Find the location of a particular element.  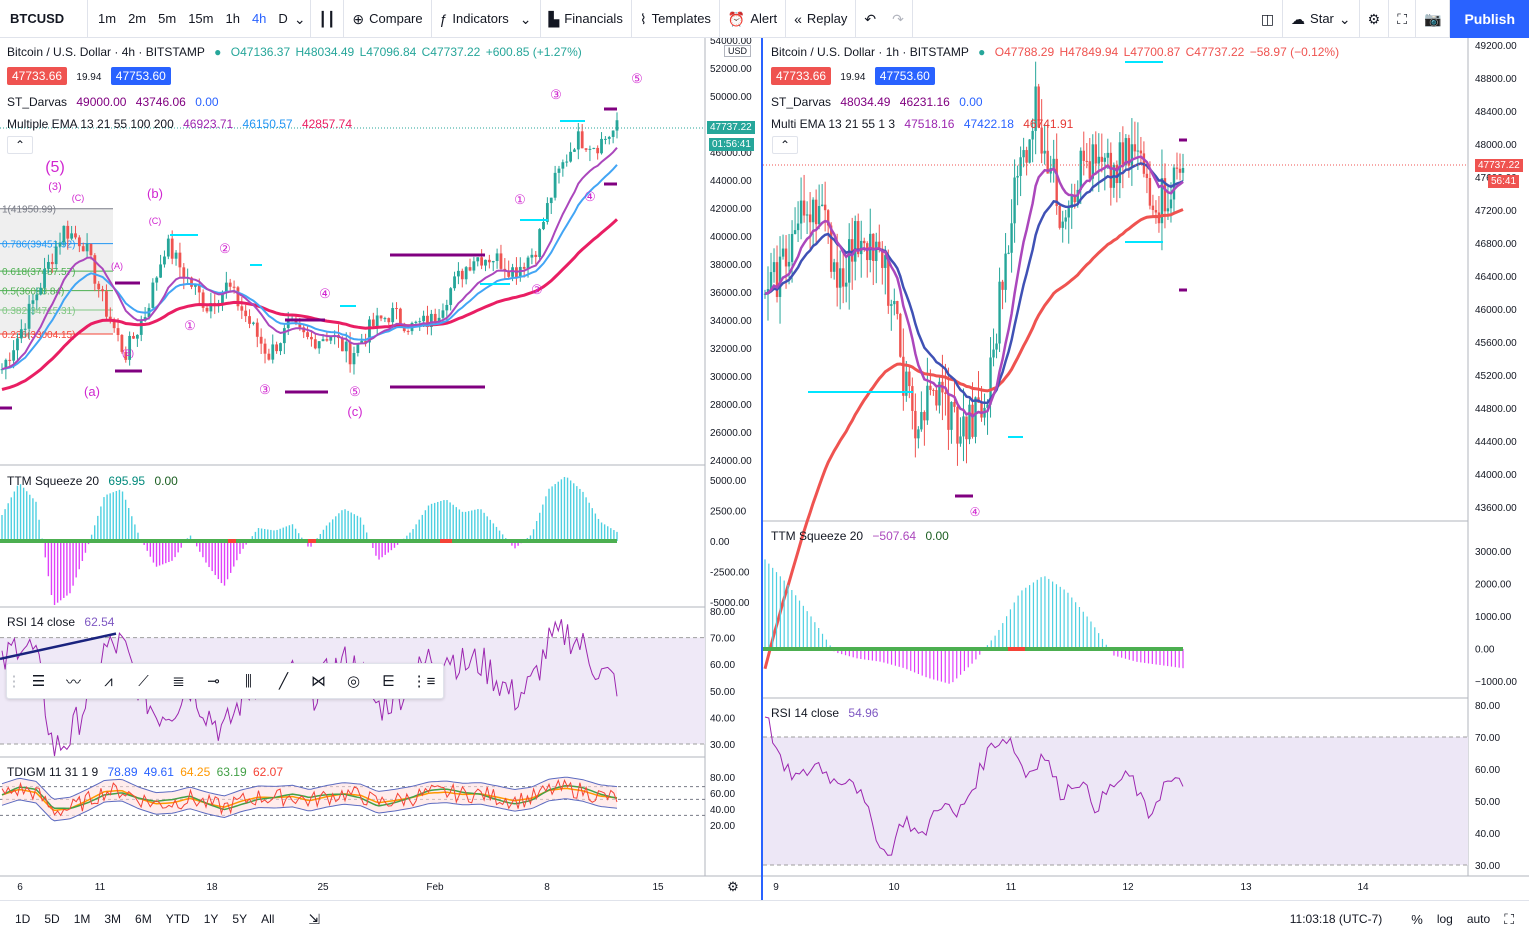

auto-toggle: auto is located at coordinates (1478, 919).